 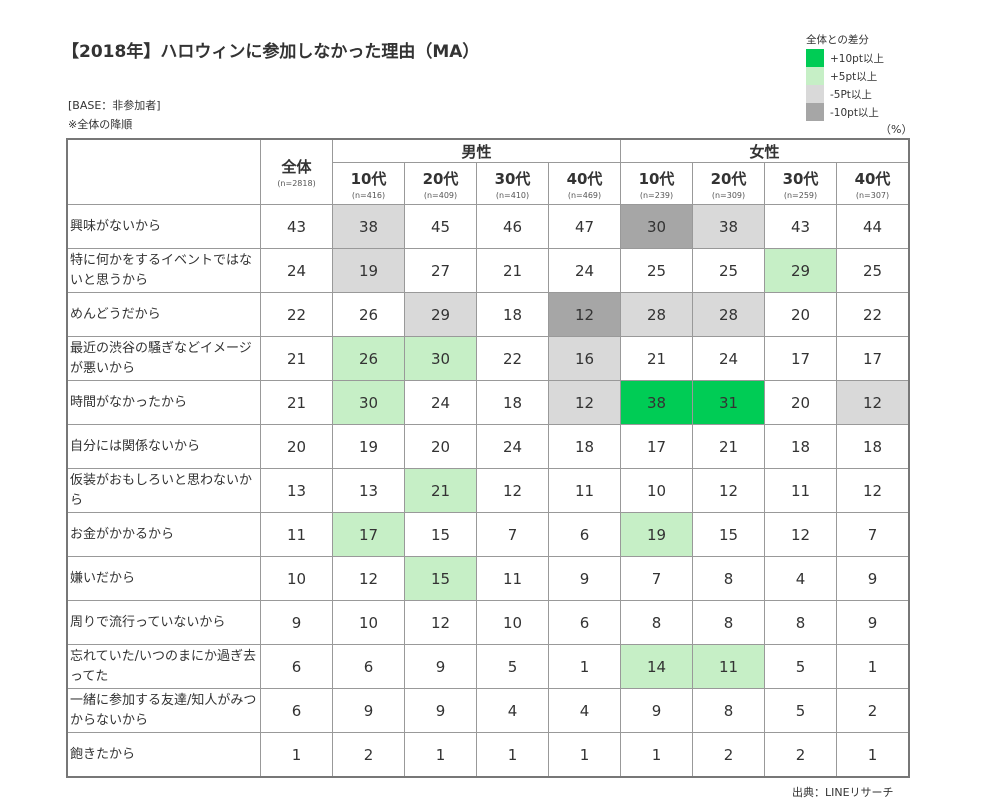 I want to click on legend-label: -5Pt以上, so click(x=851, y=94).